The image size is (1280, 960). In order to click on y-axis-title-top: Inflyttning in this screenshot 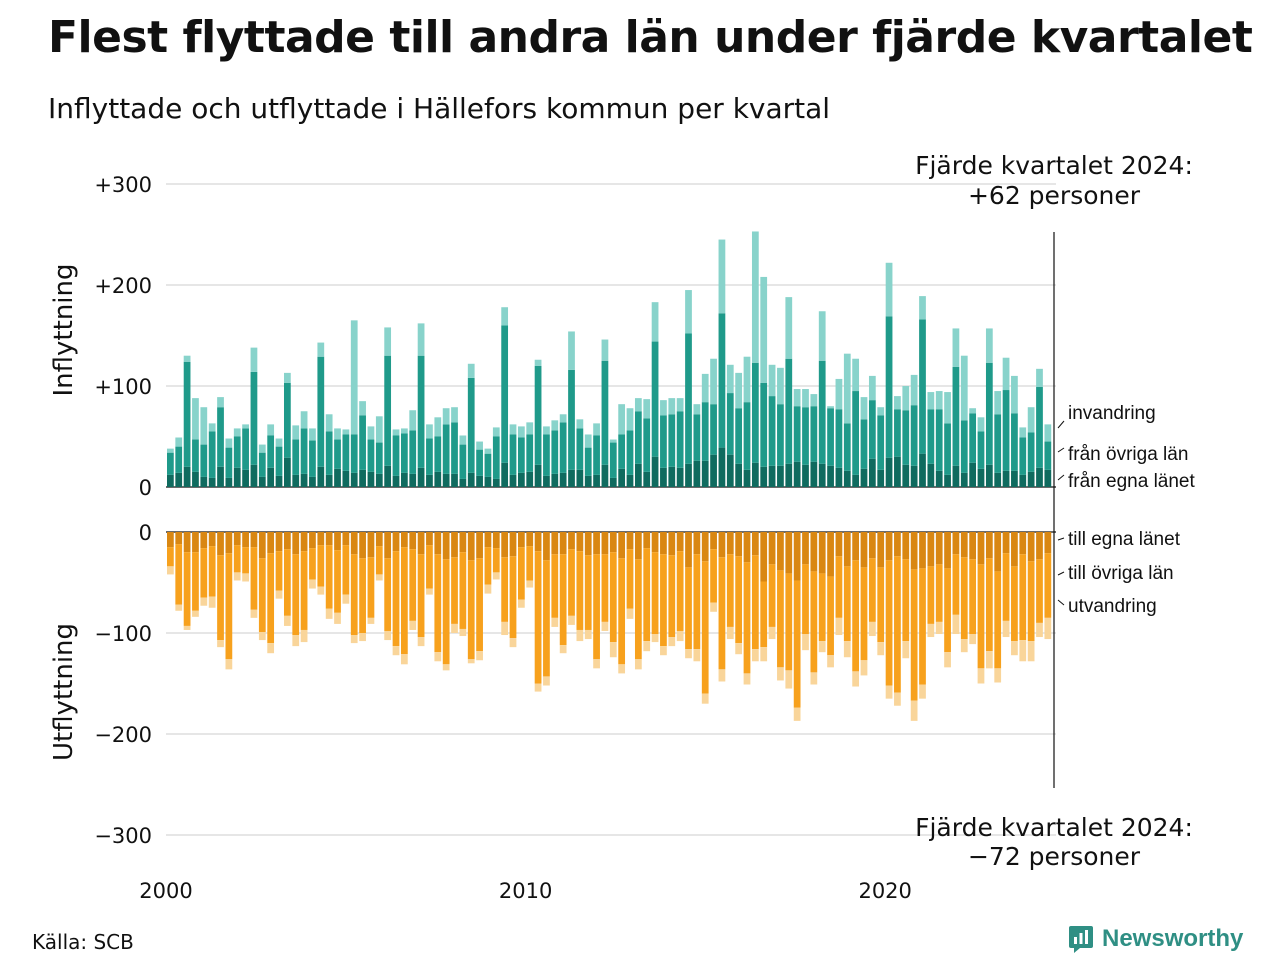, I will do `click(64, 330)`.